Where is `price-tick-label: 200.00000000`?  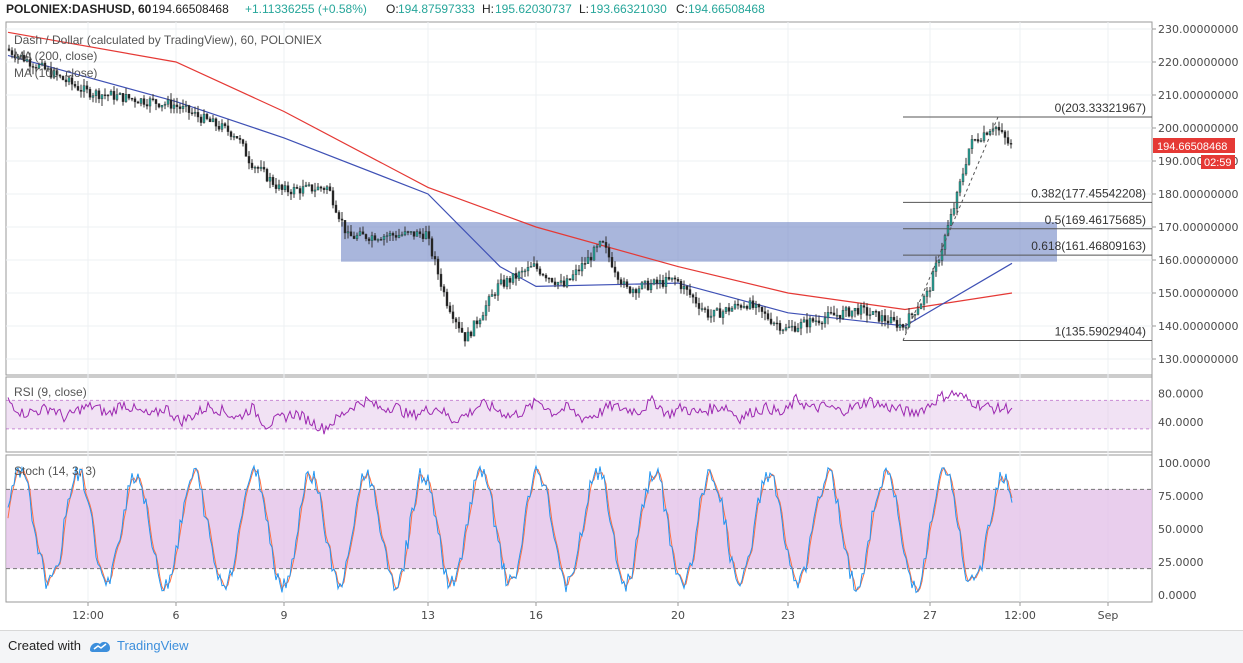 price-tick-label: 200.00000000 is located at coordinates (1198, 128).